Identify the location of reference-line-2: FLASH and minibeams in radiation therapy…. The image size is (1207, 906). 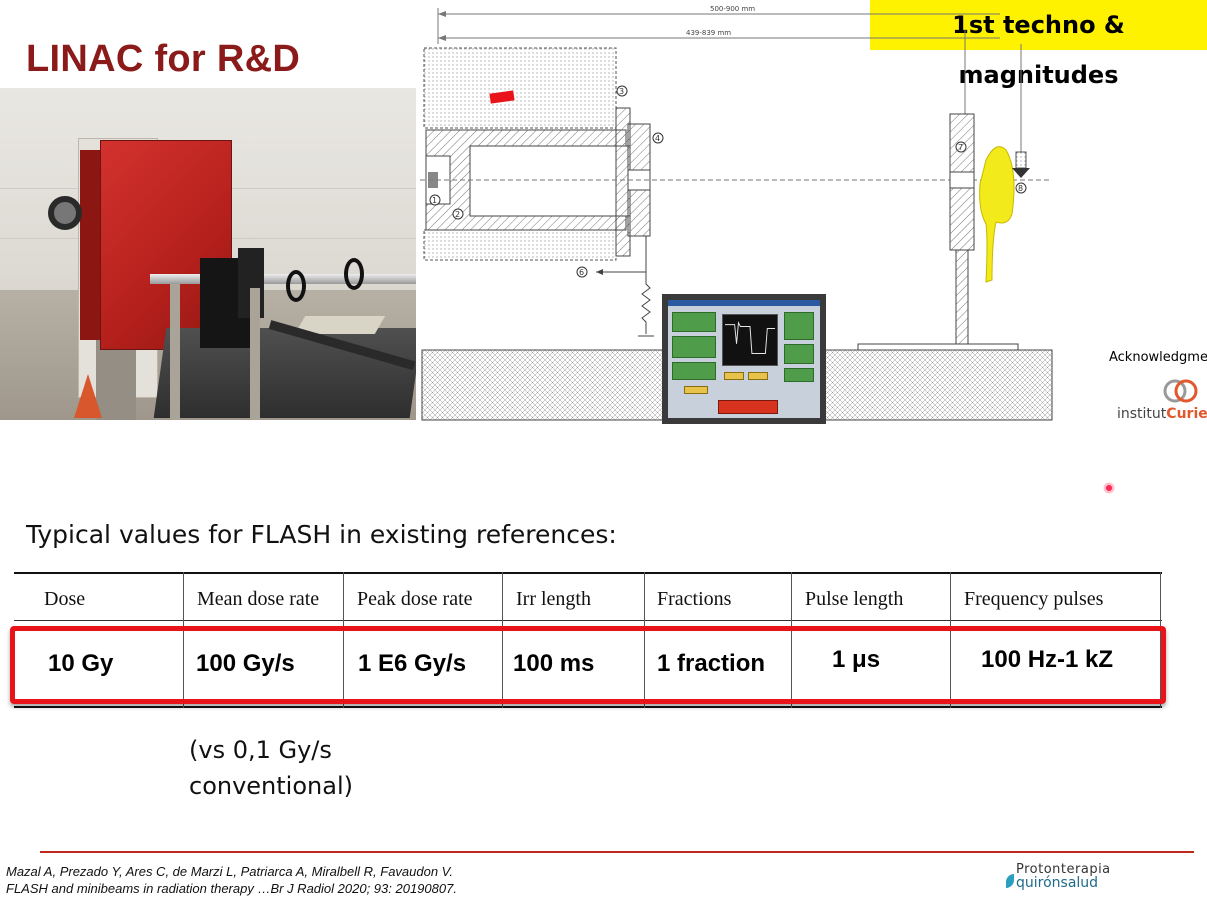
(231, 888).